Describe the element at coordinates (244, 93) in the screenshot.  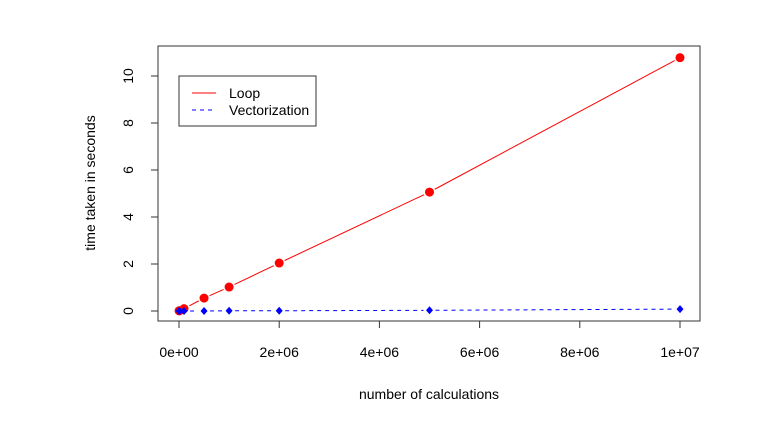
I see `legend-label-loop: Loop` at that location.